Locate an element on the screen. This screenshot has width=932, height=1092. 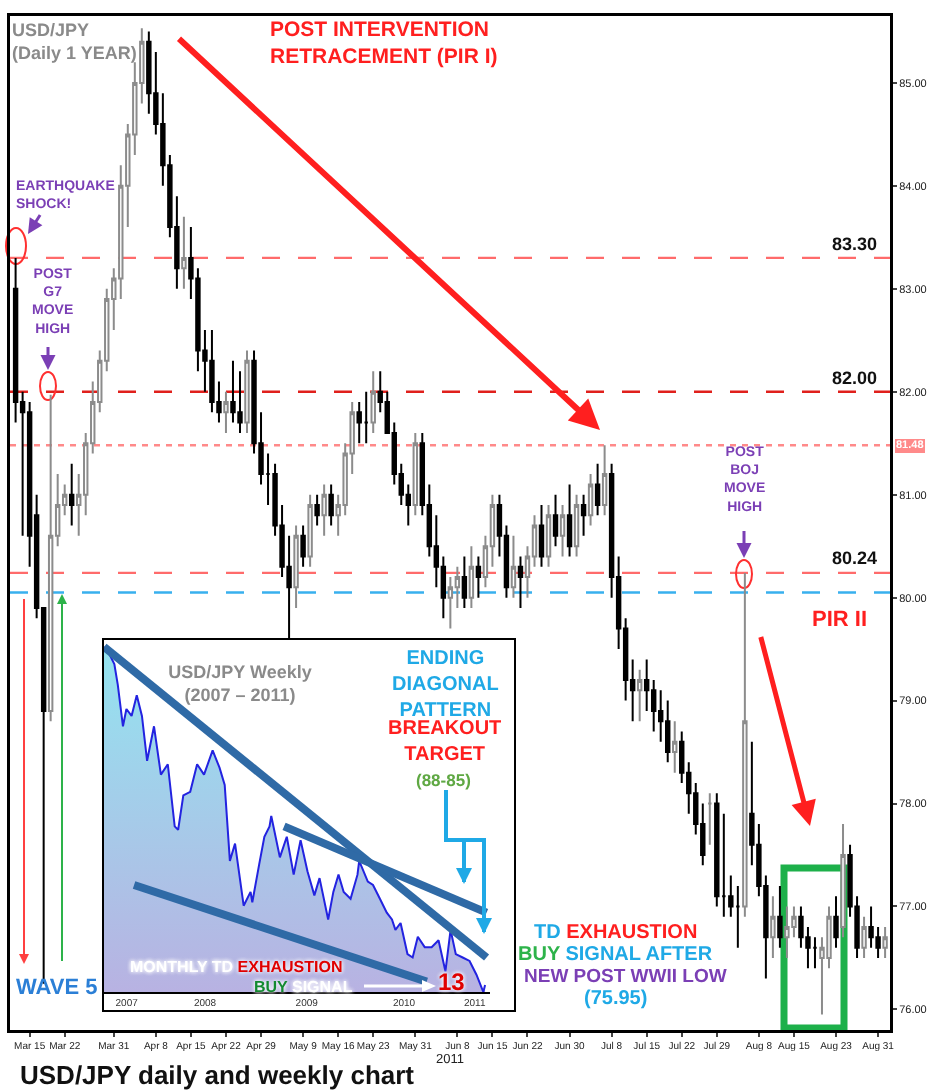
annotation: 13 is located at coordinates (452, 982).